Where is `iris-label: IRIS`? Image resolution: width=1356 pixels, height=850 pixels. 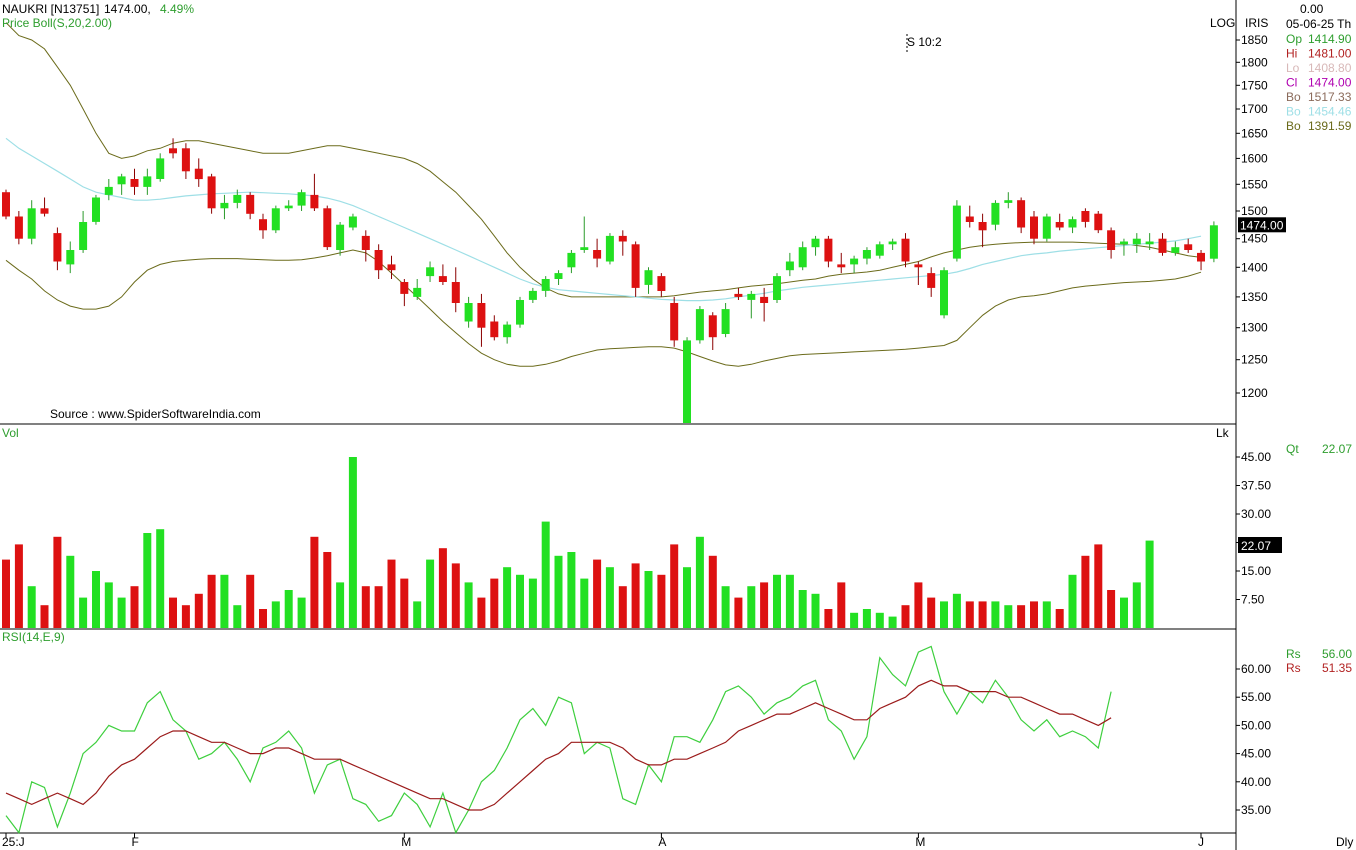
iris-label: IRIS is located at coordinates (1256, 23).